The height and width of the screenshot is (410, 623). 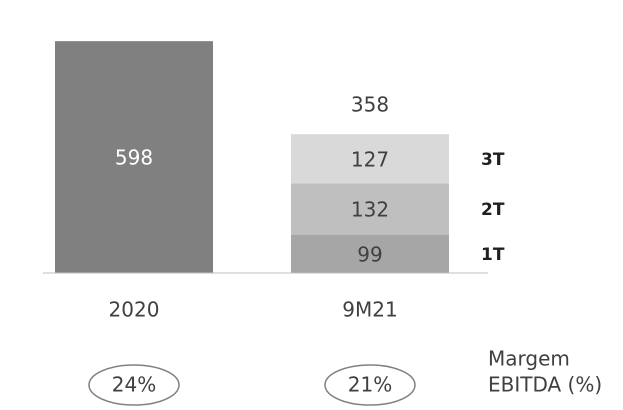 What do you see at coordinates (370, 105) in the screenshot?
I see `total-label: 358` at bounding box center [370, 105].